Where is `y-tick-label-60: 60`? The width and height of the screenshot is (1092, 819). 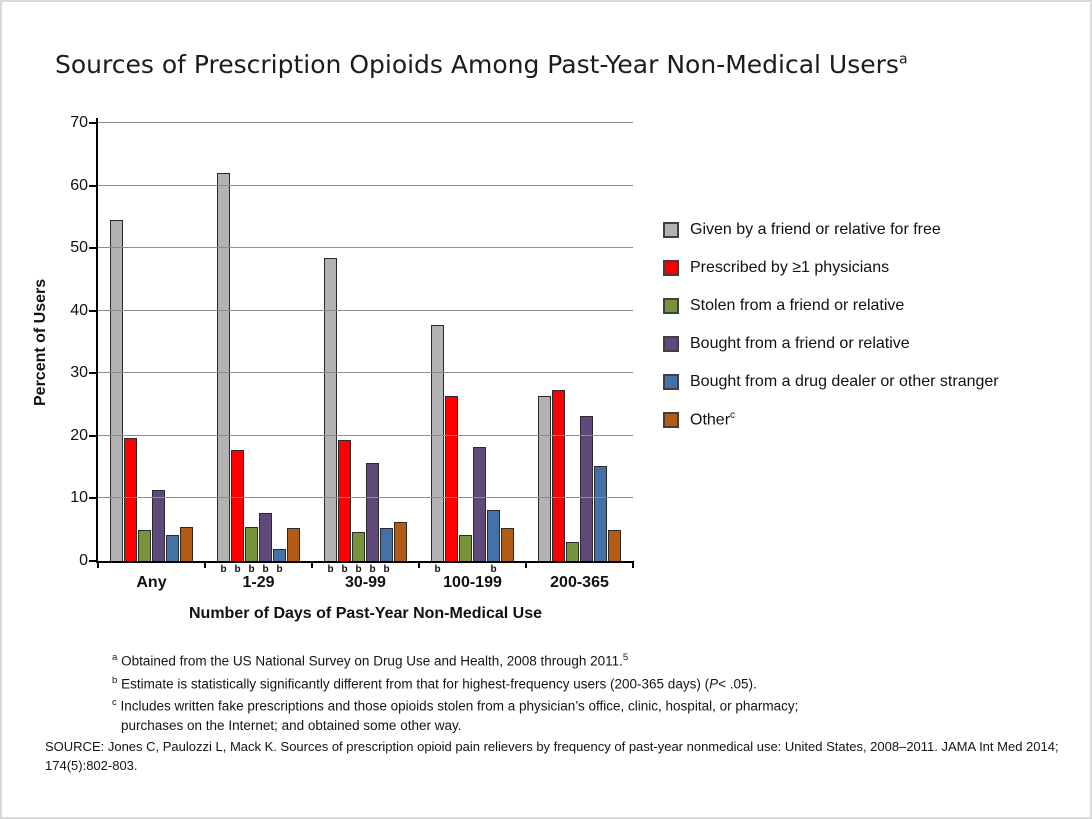 y-tick-label-60: 60 is located at coordinates (79, 185).